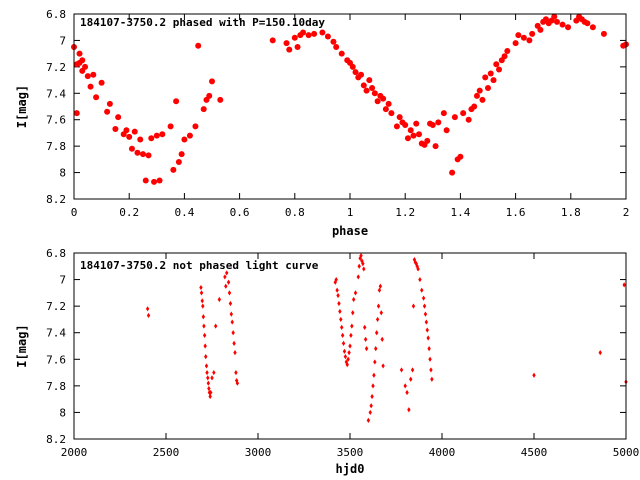 The width and height of the screenshot is (640, 480). Describe the element at coordinates (258, 452) in the screenshot. I see `unphased-chart-x-tick-label: 3000` at that location.